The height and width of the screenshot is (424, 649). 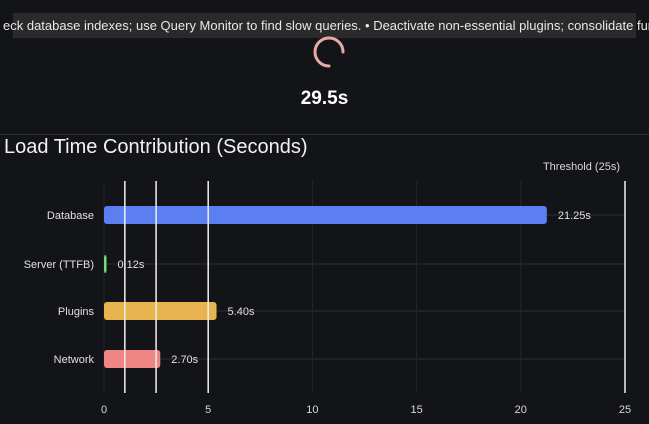 I want to click on y-category-label: Database, so click(x=70, y=216).